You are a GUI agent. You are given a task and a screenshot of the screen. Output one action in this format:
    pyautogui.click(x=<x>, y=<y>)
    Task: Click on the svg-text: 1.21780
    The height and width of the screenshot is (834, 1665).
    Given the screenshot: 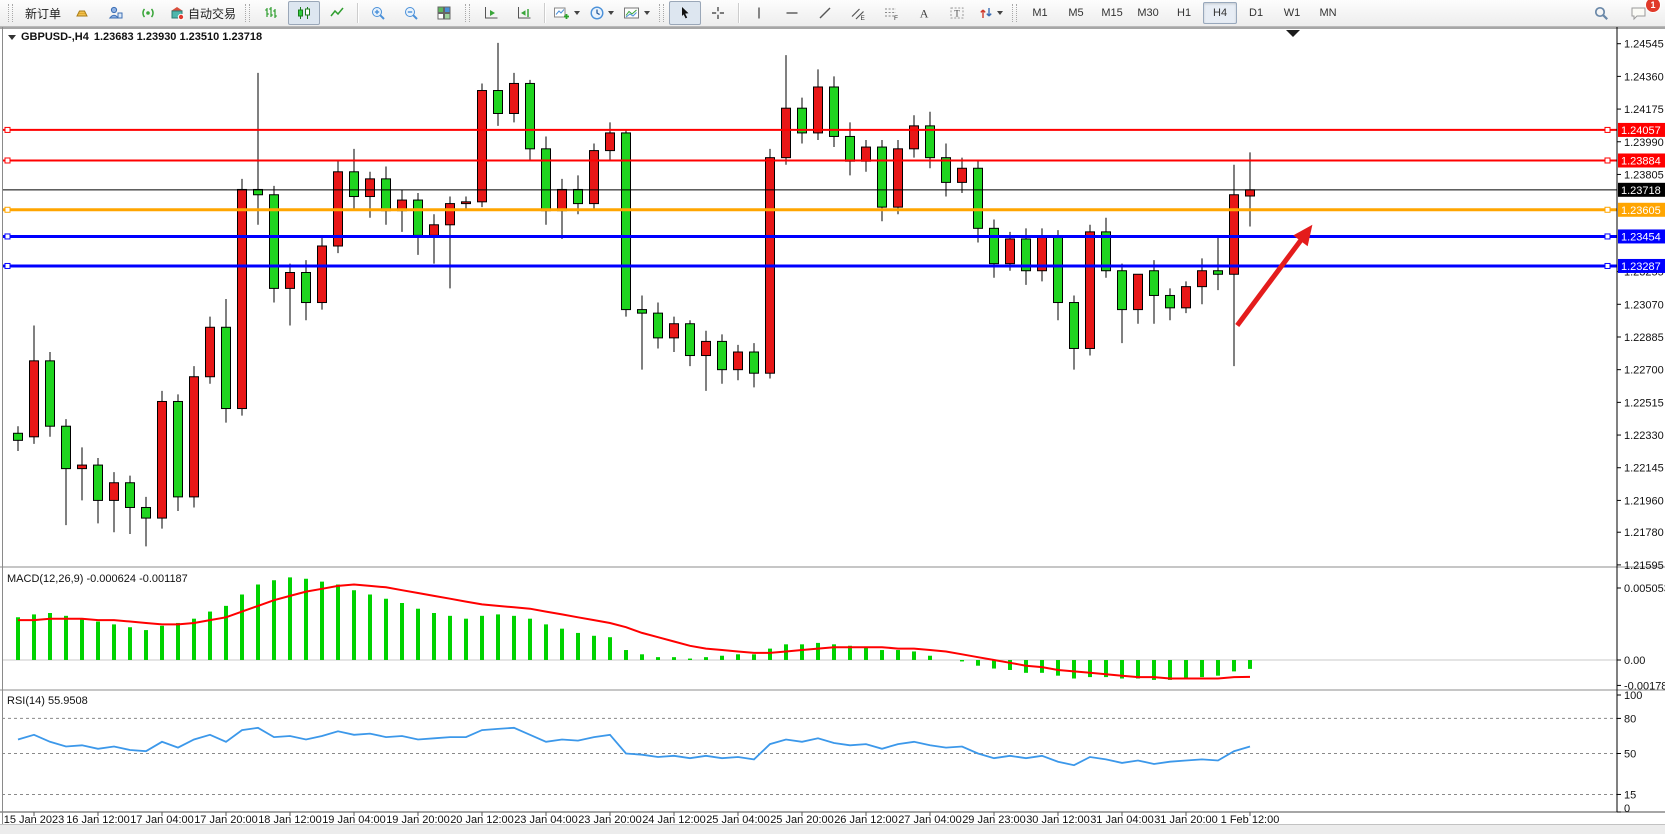 What is the action you would take?
    pyautogui.click(x=1644, y=533)
    